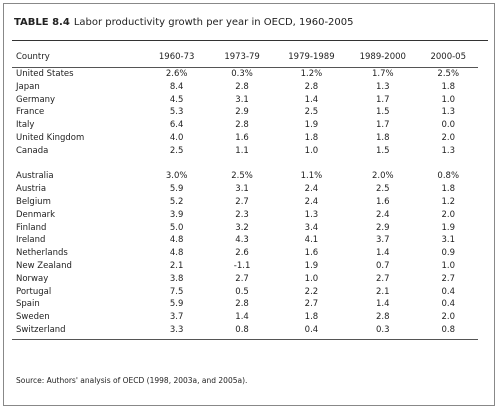  Describe the element at coordinates (25, 125) in the screenshot. I see `country-cell: Italy` at that location.